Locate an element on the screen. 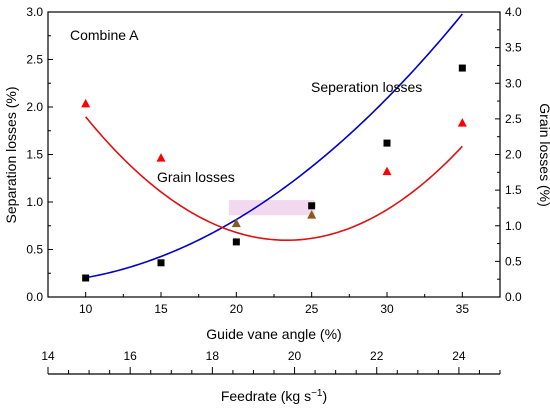 This screenshot has width=550, height=410. x2-tick-label: 18 is located at coordinates (213, 356).